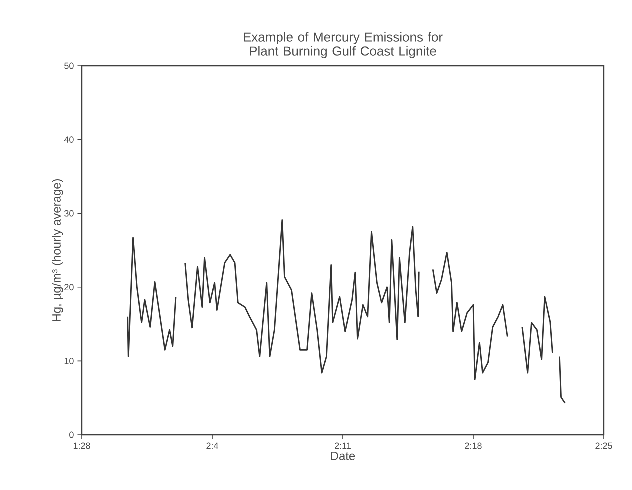 Image resolution: width=632 pixels, height=490 pixels. Describe the element at coordinates (473, 446) in the screenshot. I see `x-tick-label: 2:18` at that location.